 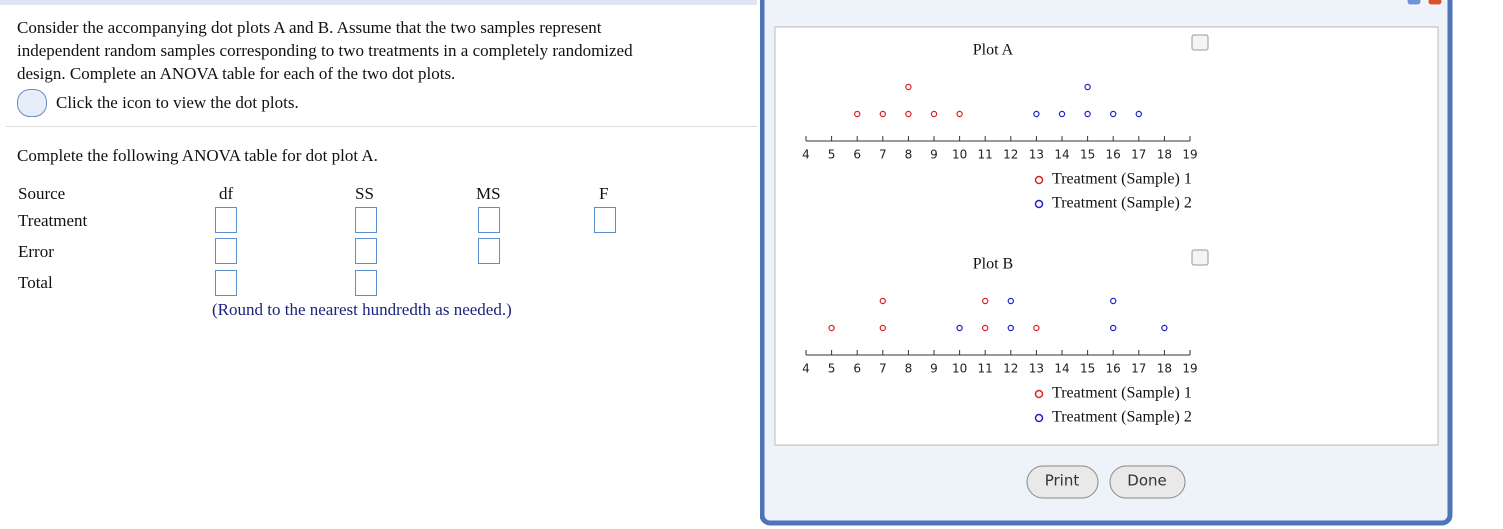 I want to click on print-button, so click(x=1062, y=482).